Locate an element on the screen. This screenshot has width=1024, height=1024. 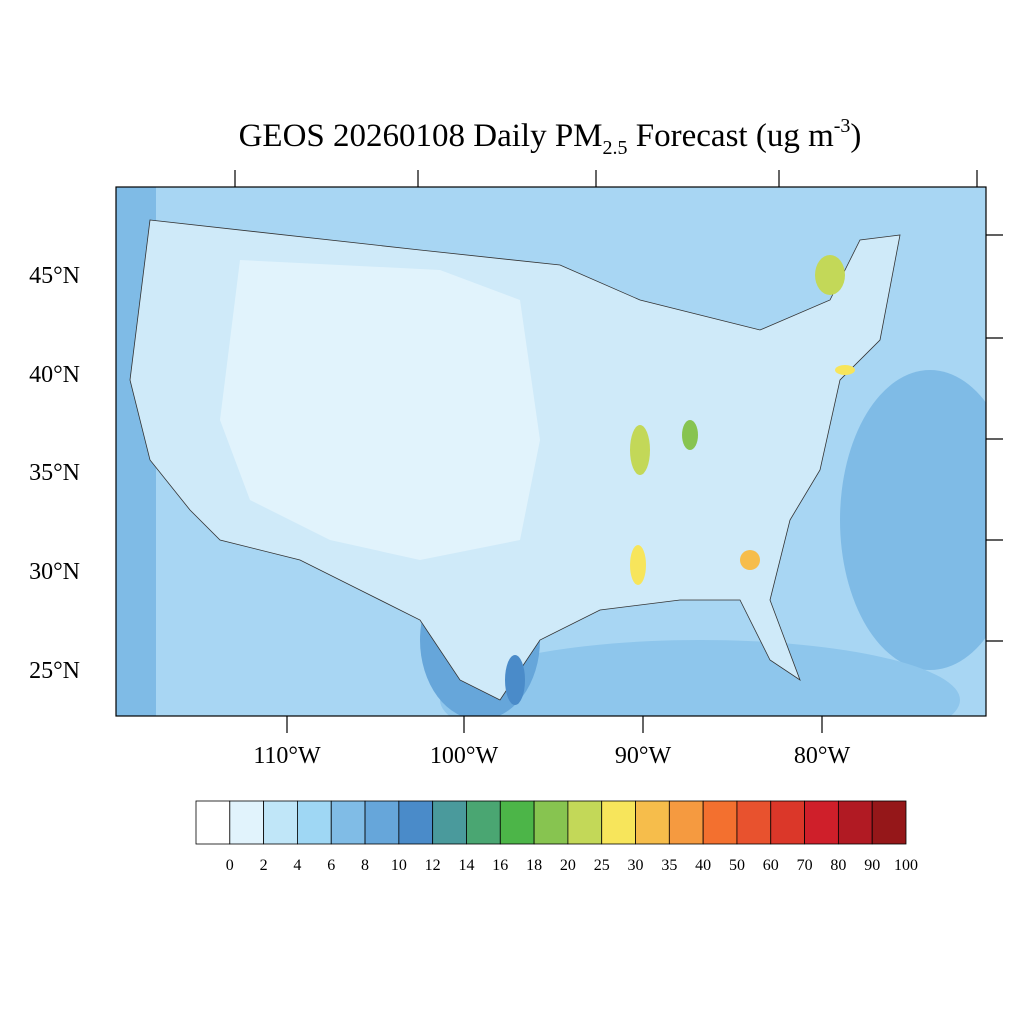
colorbar-label: 60 is located at coordinates (771, 865).